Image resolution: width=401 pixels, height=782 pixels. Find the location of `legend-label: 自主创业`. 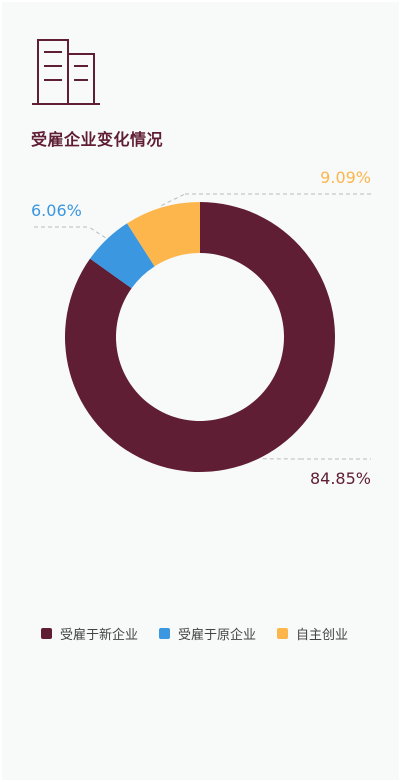

legend-label: 自主创业 is located at coordinates (322, 635).